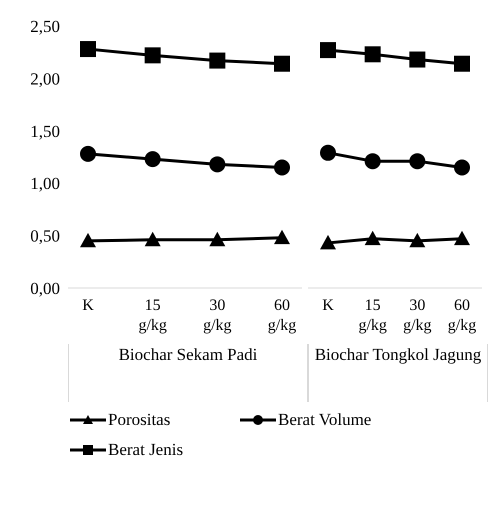  I want to click on legend-label: Berat Jenis, so click(146, 450).